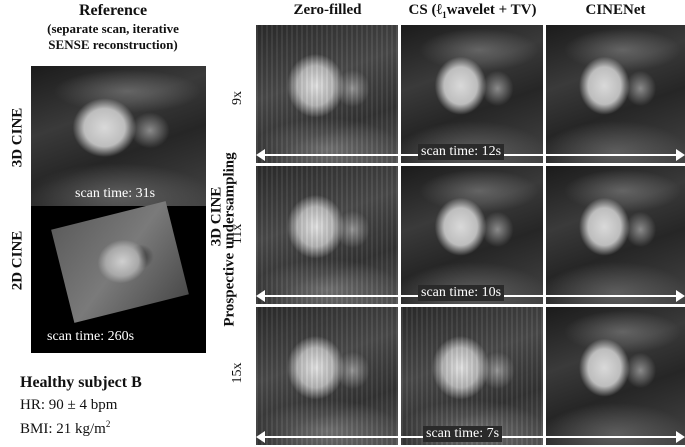 This screenshot has height=447, width=685. What do you see at coordinates (69, 405) in the screenshot?
I see `subject-hr: HR: 90 ± 4 bpm` at bounding box center [69, 405].